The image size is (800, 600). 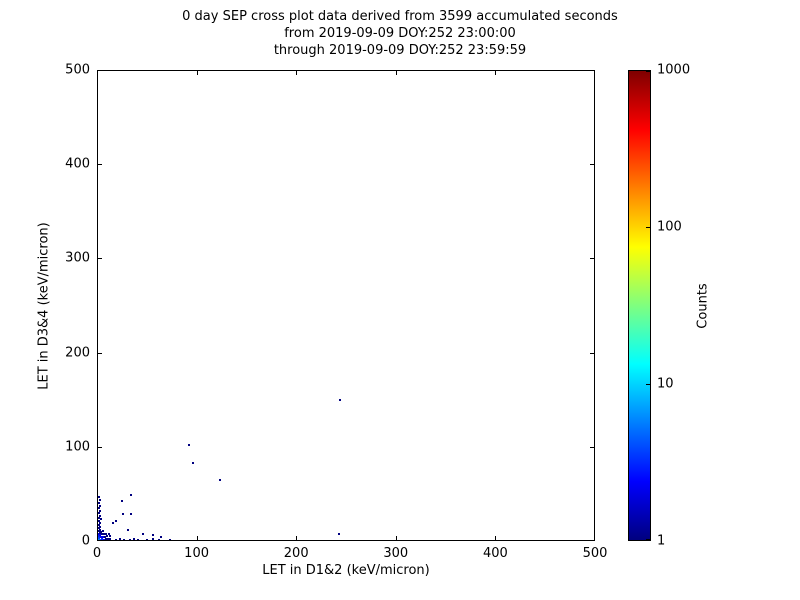 I want to click on y-tick-label: 400, so click(x=77, y=164).